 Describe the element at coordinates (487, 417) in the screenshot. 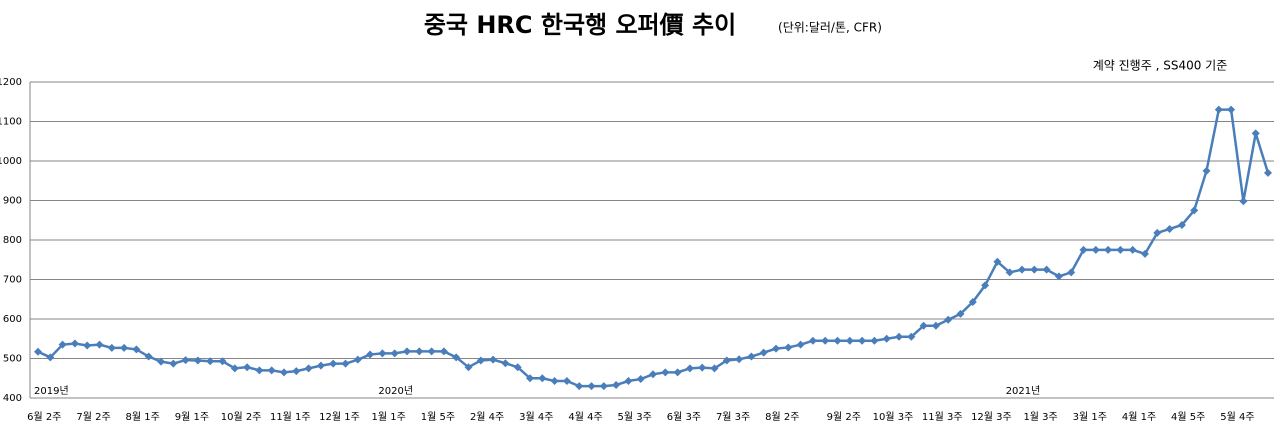

I see `x-tick-label: 2월 4주` at that location.